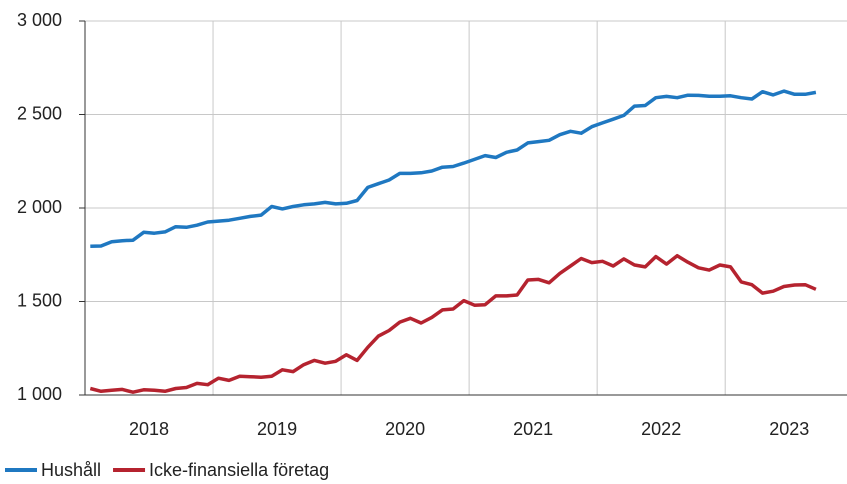 The width and height of the screenshot is (847, 484). I want to click on y-tick-label: 2 000, so click(39, 207).